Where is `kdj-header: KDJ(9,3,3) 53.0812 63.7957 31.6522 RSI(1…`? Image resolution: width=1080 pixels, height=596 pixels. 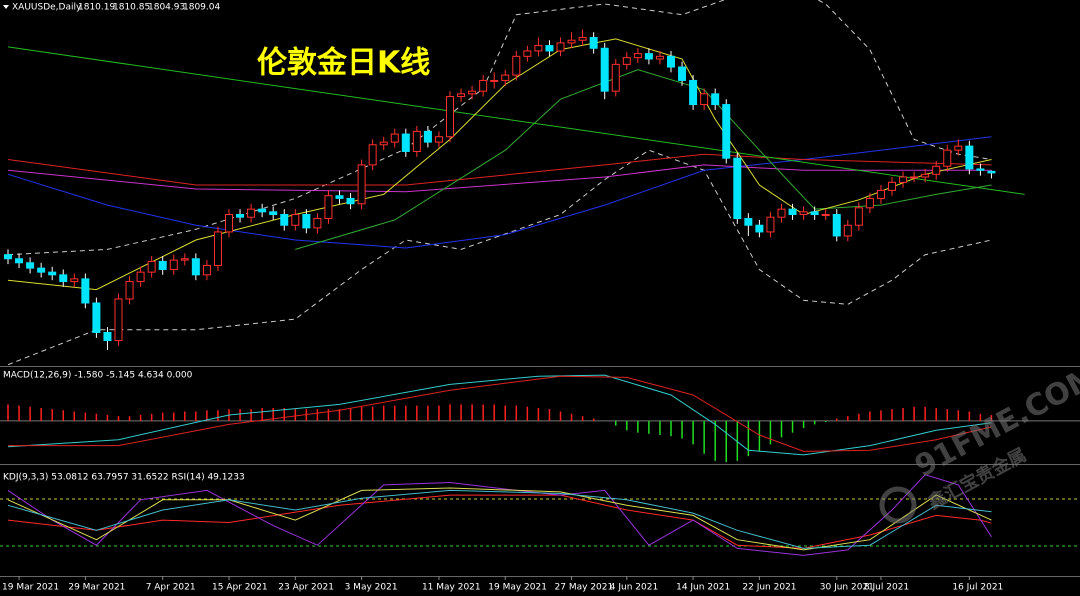
kdj-header: KDJ(9,3,3) 53.0812 63.7957 31.6522 RSI(1… is located at coordinates (124, 478).